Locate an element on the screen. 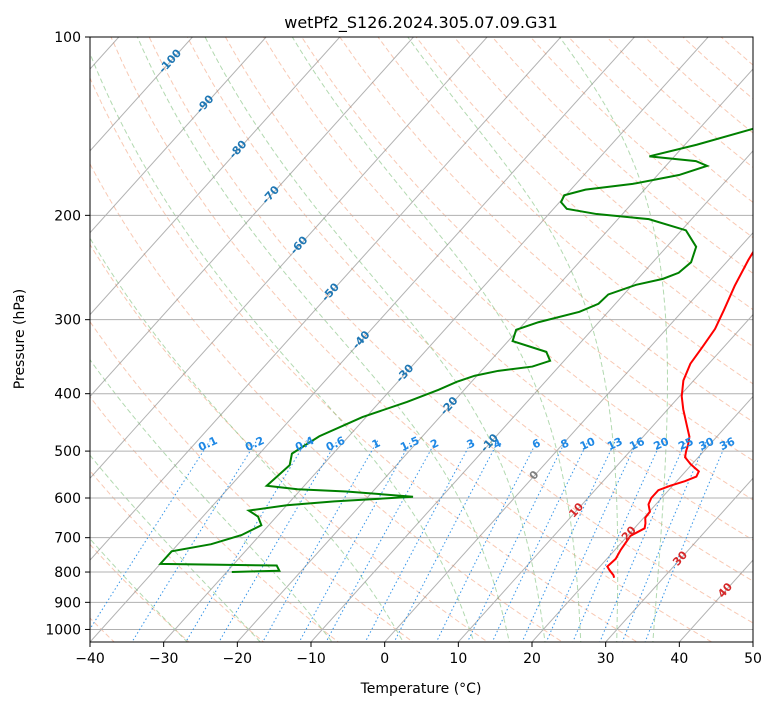  y-tick-label: 200 is located at coordinates (67, 216).